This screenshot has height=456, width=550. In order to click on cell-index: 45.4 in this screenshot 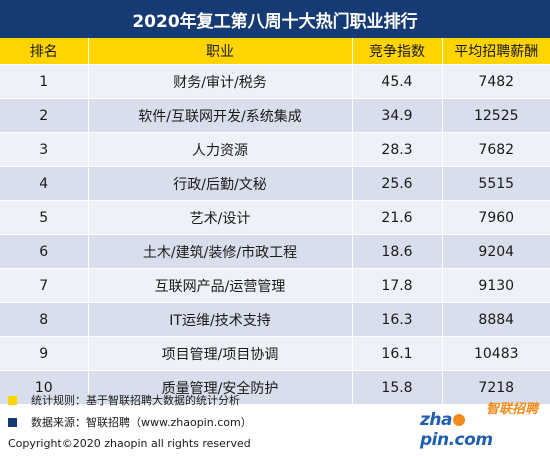, I will do `click(397, 81)`.